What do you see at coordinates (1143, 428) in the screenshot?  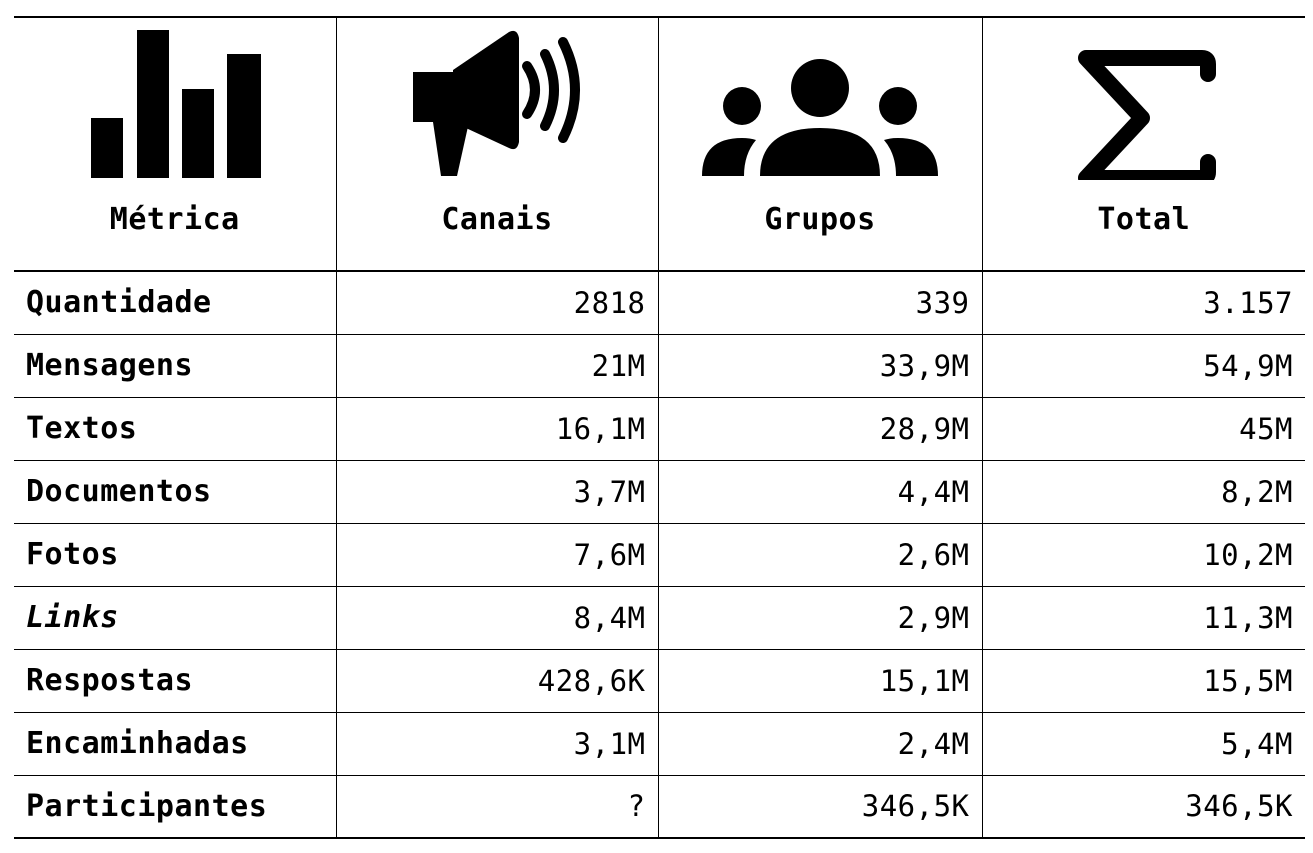 I see `total-value: 45M` at bounding box center [1143, 428].